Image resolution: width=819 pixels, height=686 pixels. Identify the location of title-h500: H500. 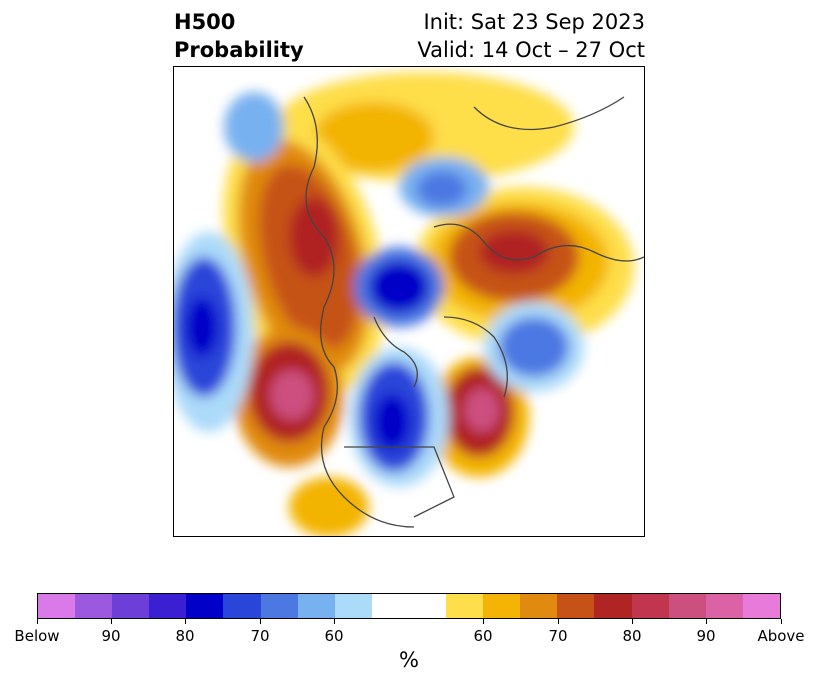
(205, 22).